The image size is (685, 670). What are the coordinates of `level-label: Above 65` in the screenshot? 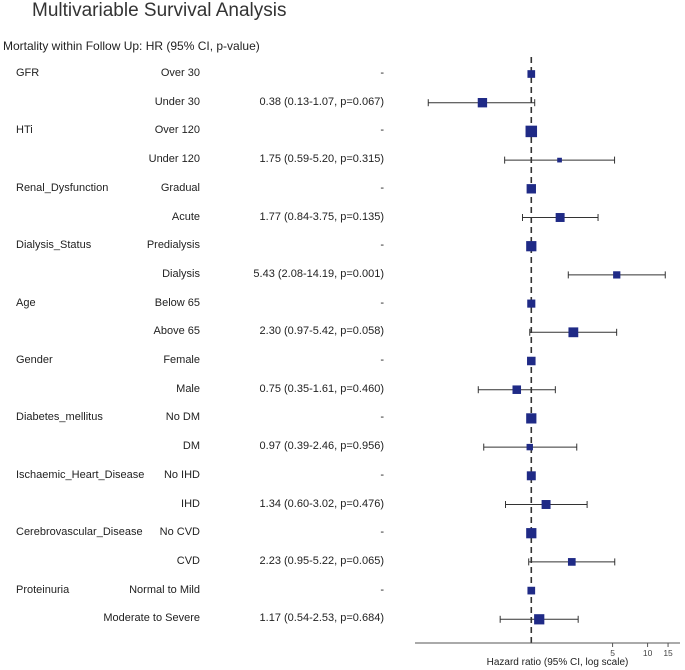 It's located at (176, 331).